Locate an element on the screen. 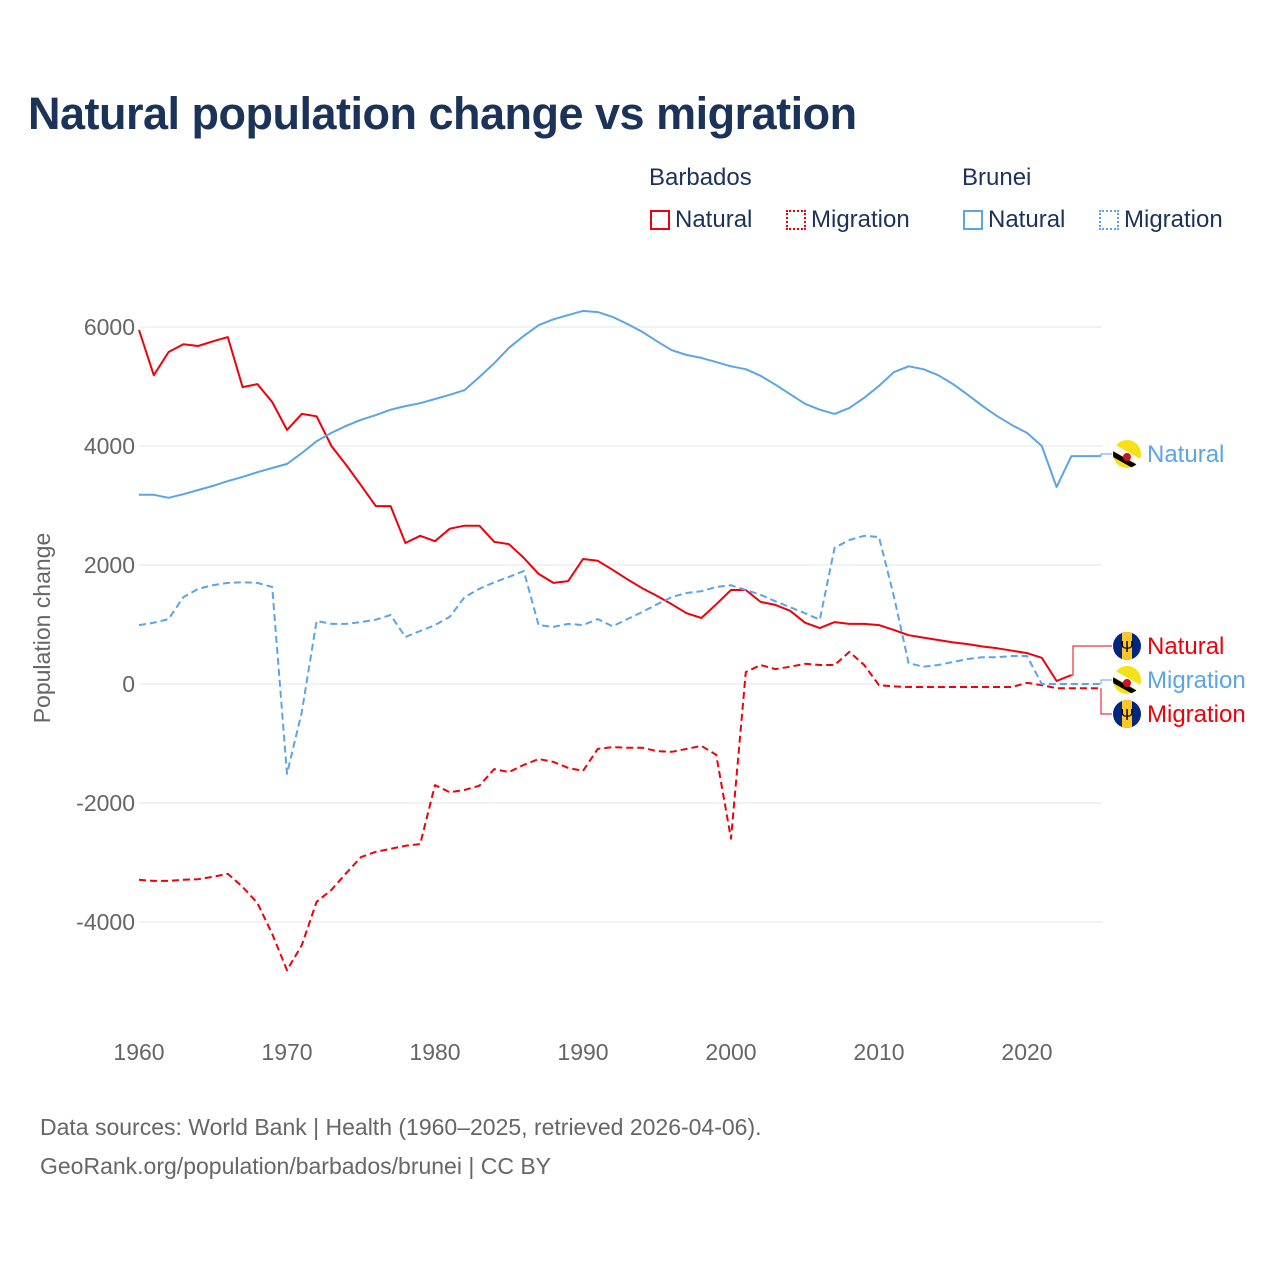  end-label-brunei-migration: Migration is located at coordinates (1196, 680).